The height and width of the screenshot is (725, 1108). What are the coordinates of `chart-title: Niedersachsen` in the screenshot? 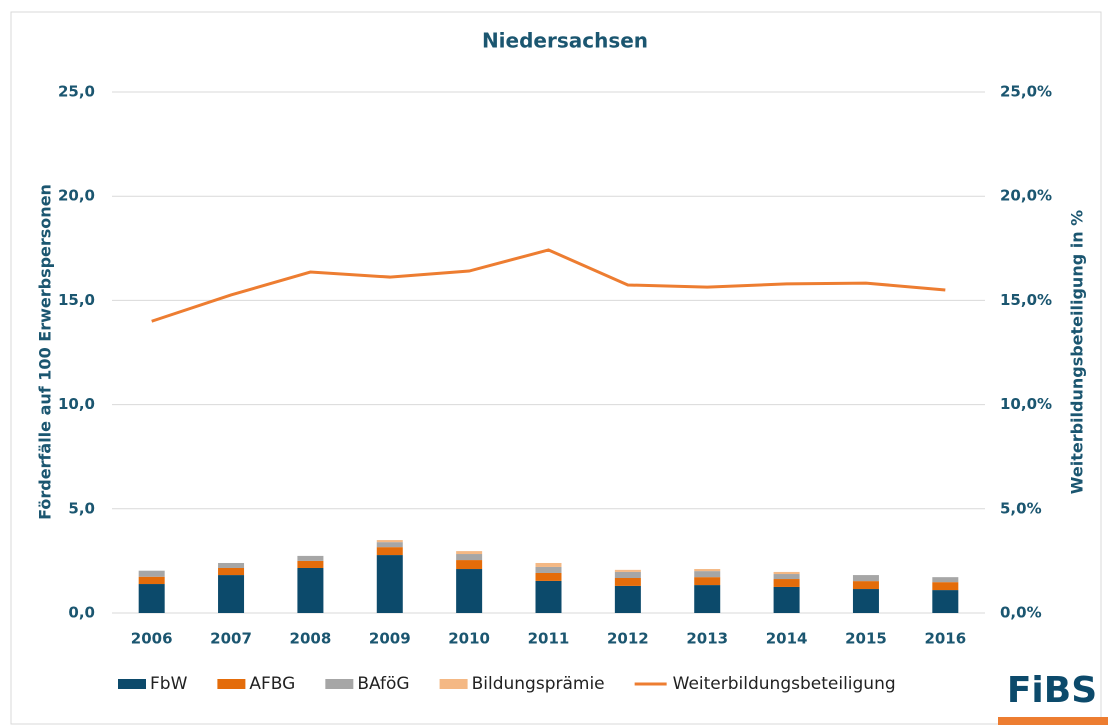 It's located at (565, 41).